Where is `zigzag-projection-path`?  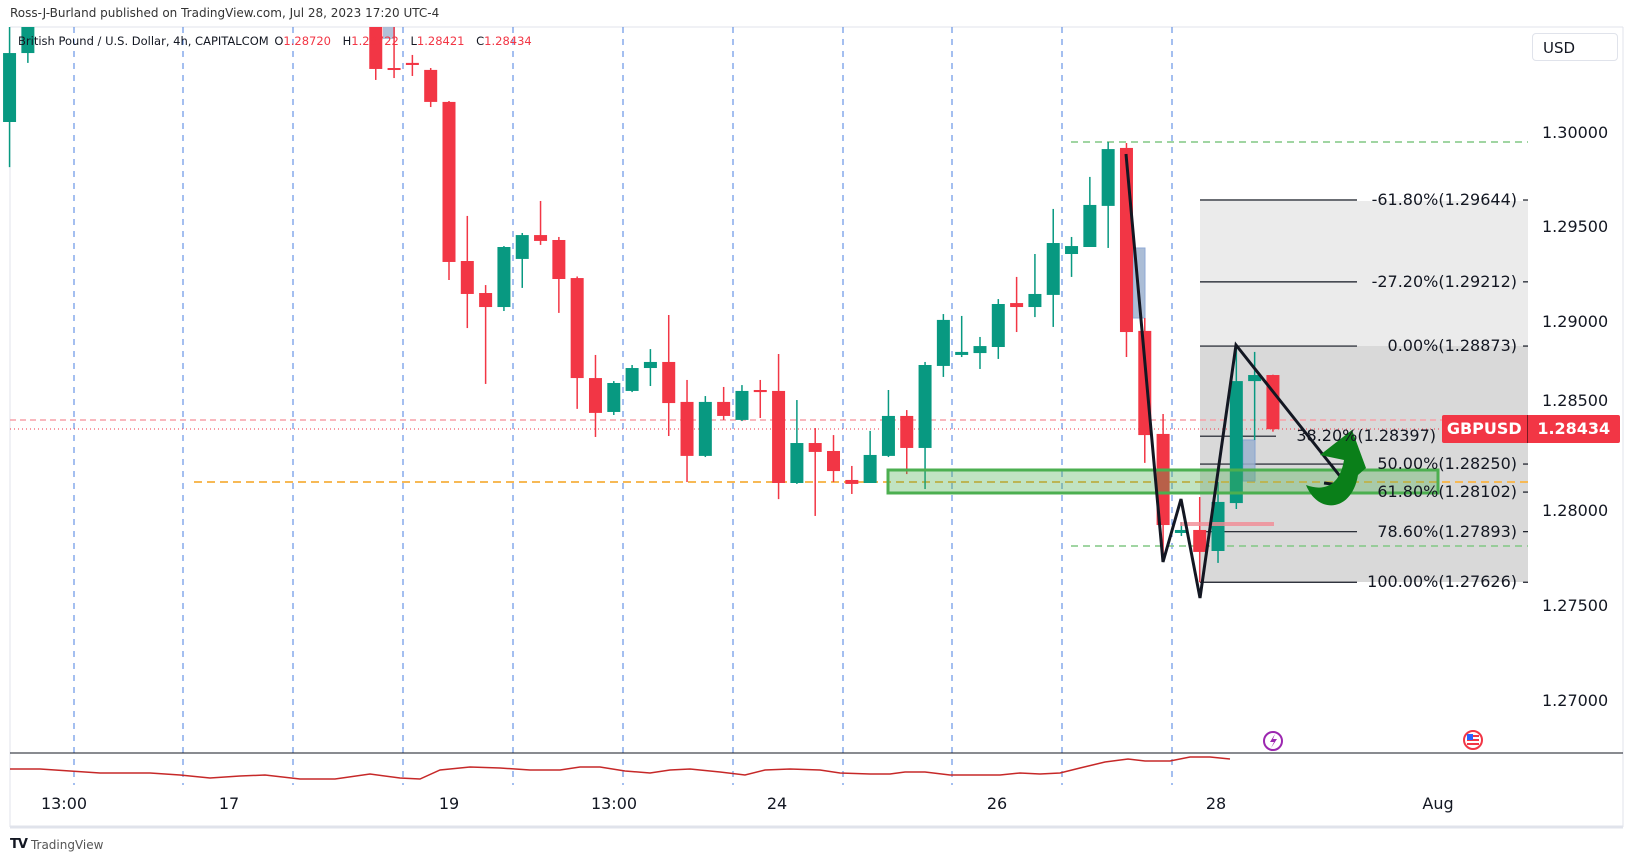 zigzag-projection-path is located at coordinates (1236, 376).